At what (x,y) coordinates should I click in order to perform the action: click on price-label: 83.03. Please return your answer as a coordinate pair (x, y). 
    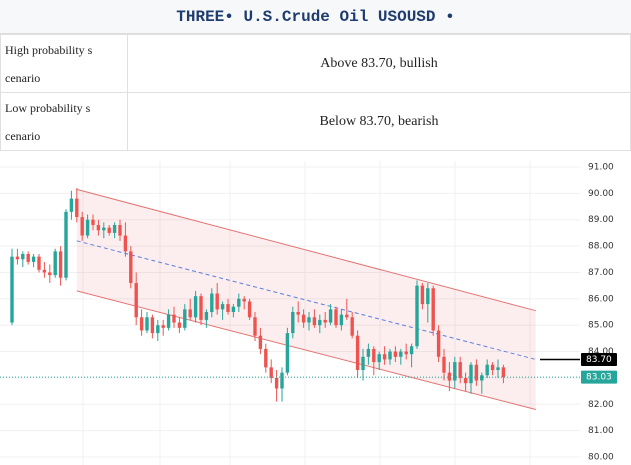
    Looking at the image, I should click on (599, 378).